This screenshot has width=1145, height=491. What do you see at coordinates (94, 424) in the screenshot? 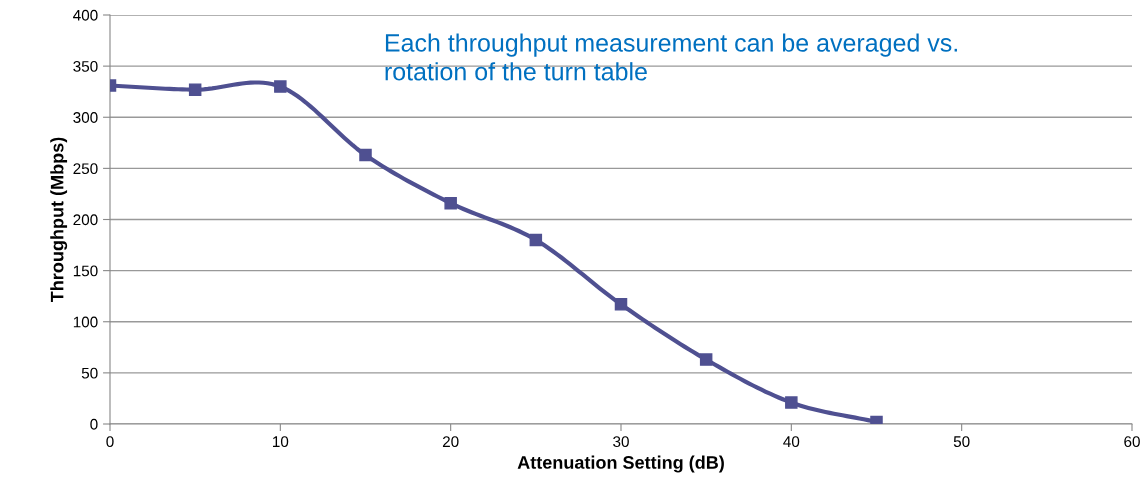
I see `y-tick-label: 0` at bounding box center [94, 424].